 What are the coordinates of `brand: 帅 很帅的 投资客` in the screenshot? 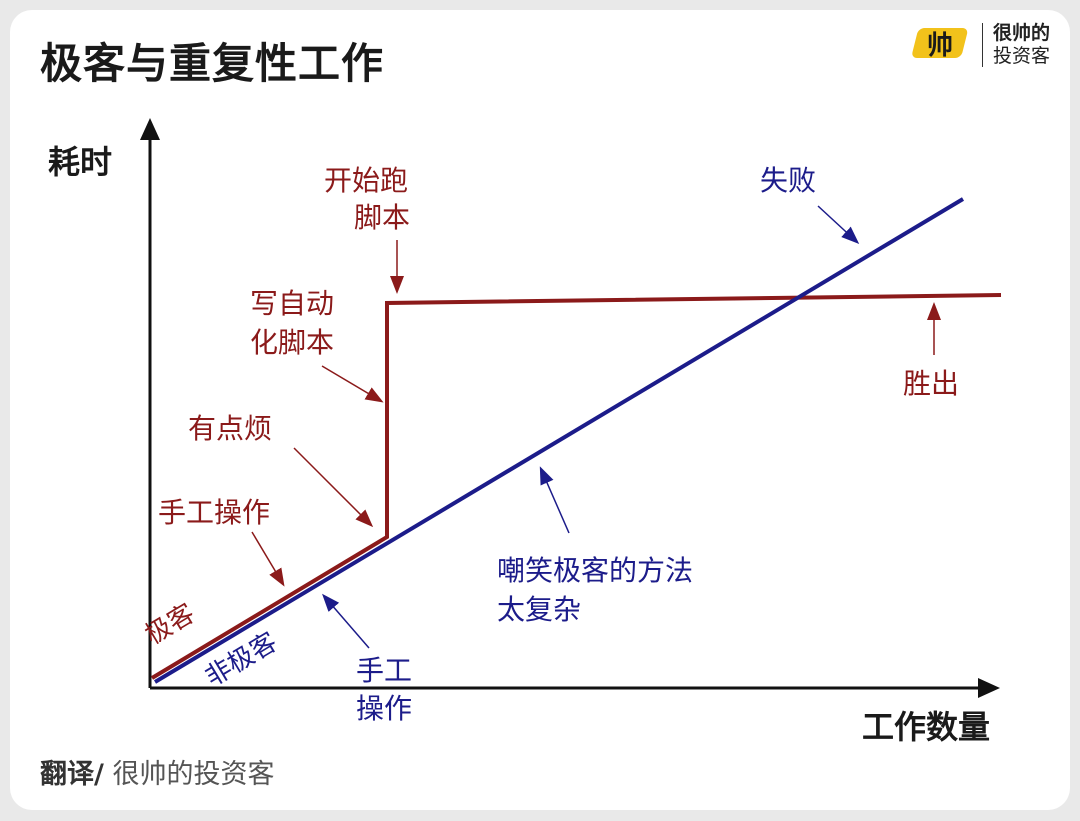 It's located at (978, 45).